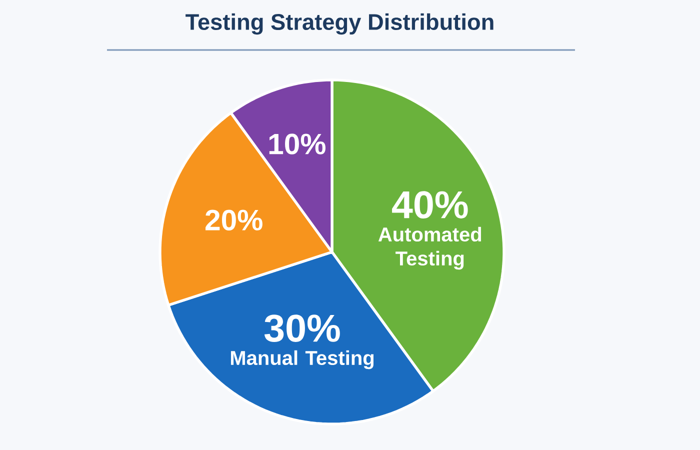 The width and height of the screenshot is (700, 450). Describe the element at coordinates (234, 220) in the screenshot. I see `data-label: 20%` at that location.